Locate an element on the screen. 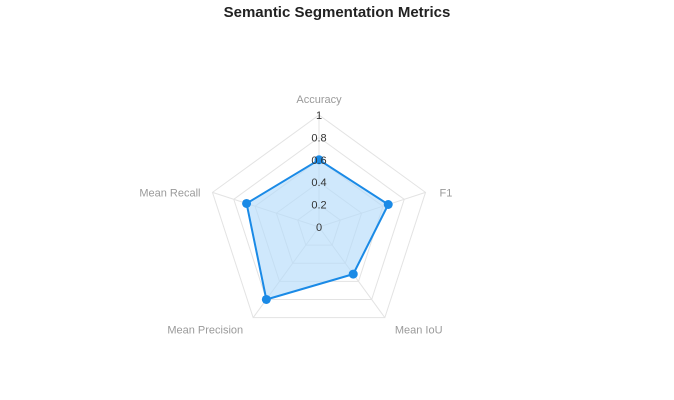 This screenshot has width=674, height=400. axis-label-mean-iou: Mean IoU is located at coordinates (419, 331).